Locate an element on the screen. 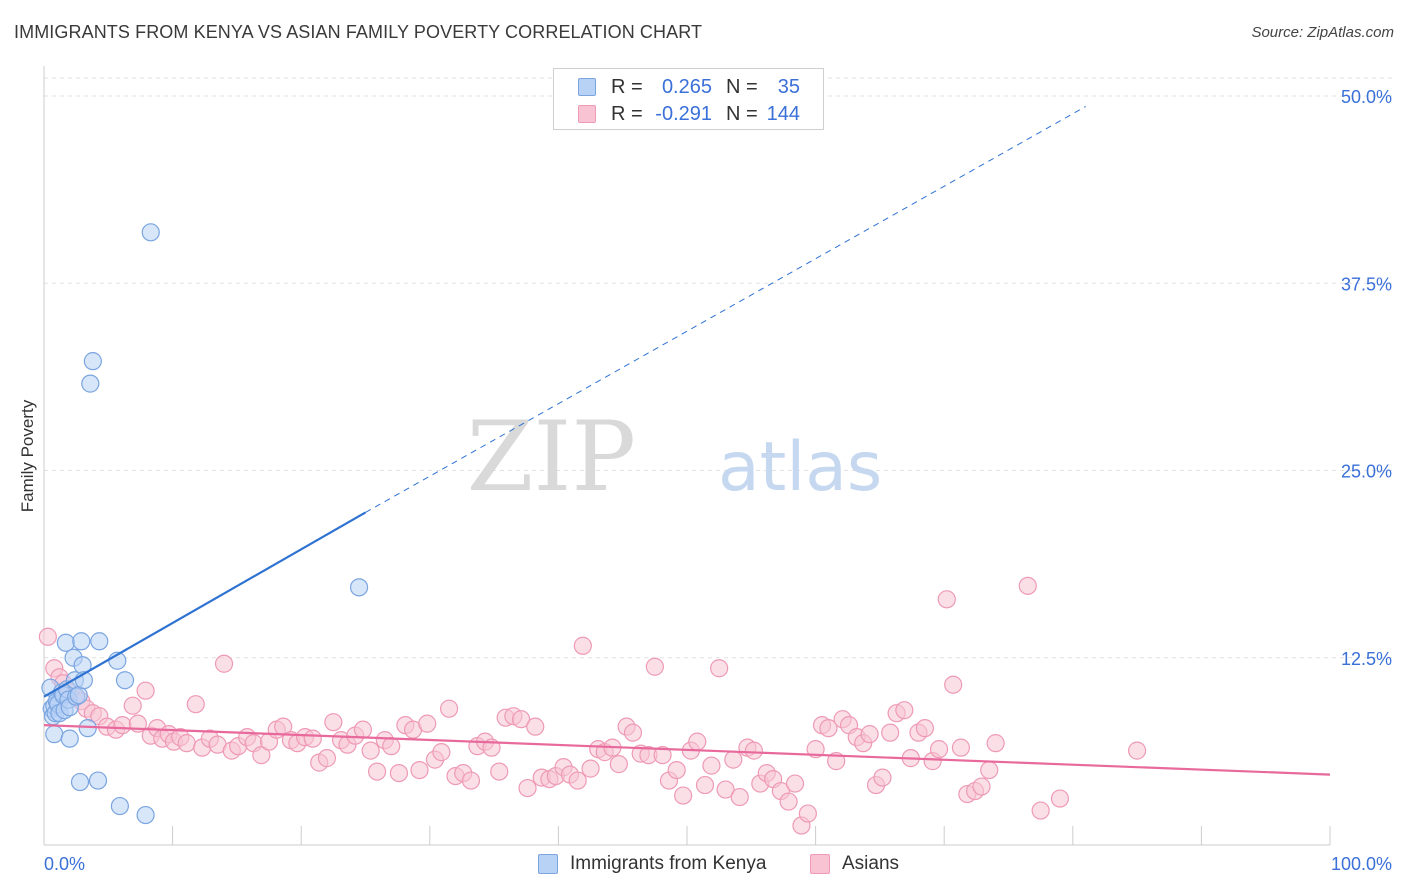 This screenshot has width=1406, height=892. kenya-swatch is located at coordinates (587, 87).